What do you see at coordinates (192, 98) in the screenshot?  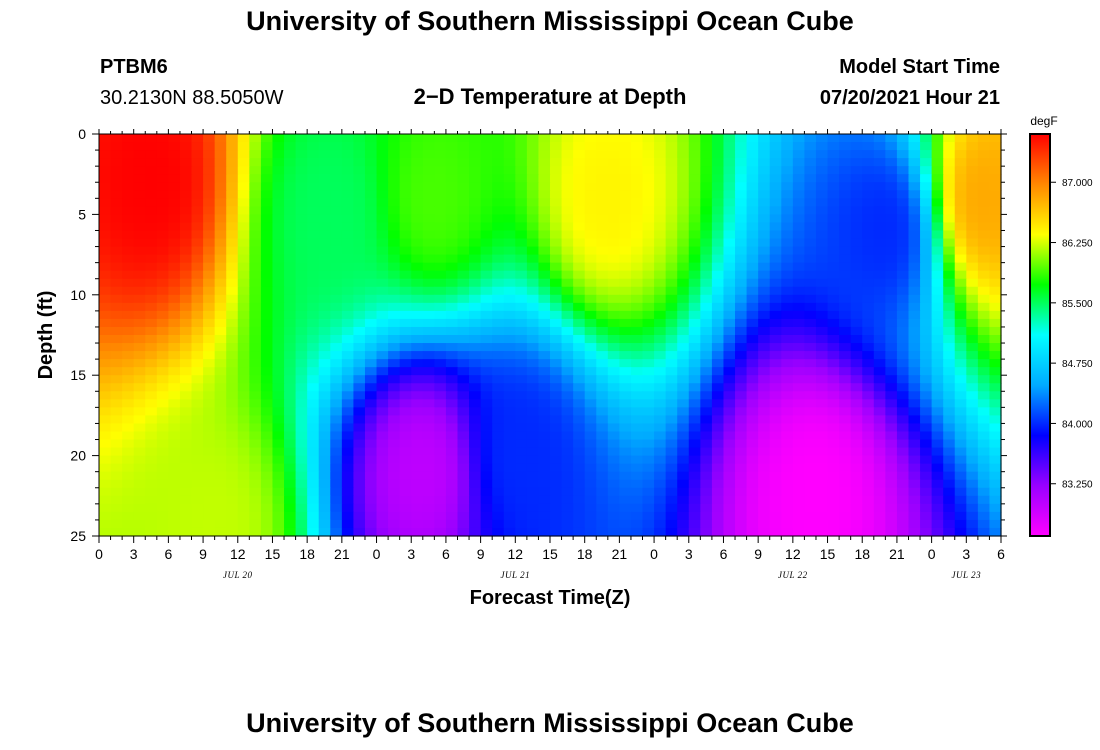 I see `station-location: 30.2130N 88.5050W` at bounding box center [192, 98].